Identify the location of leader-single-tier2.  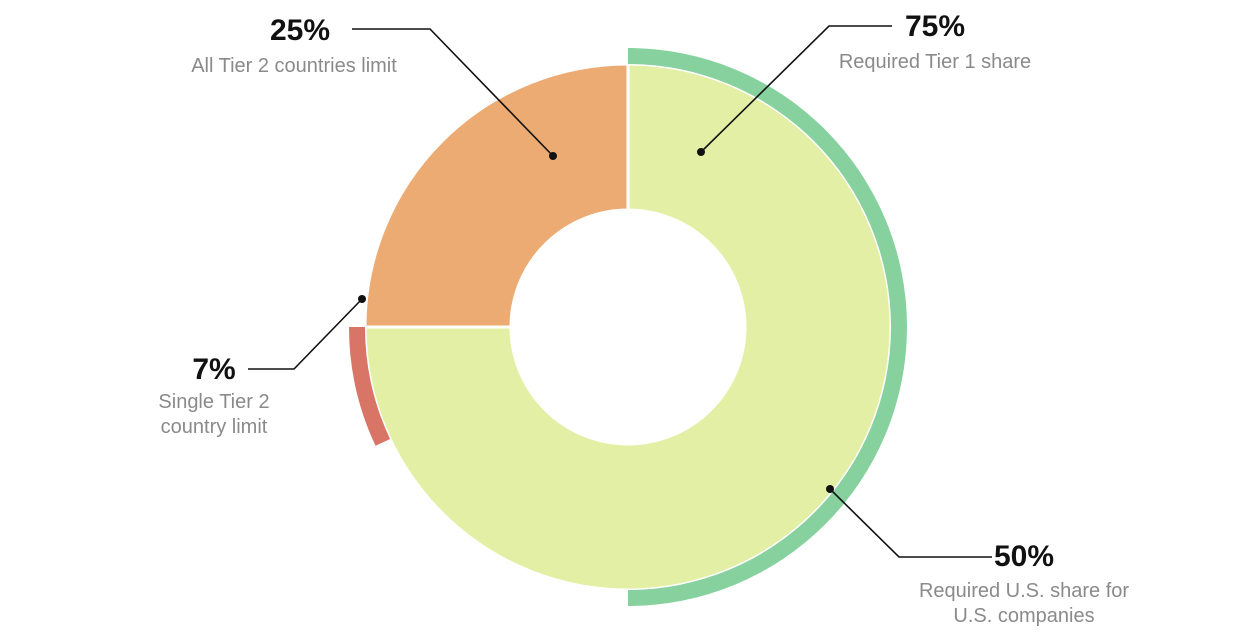
(307, 332).